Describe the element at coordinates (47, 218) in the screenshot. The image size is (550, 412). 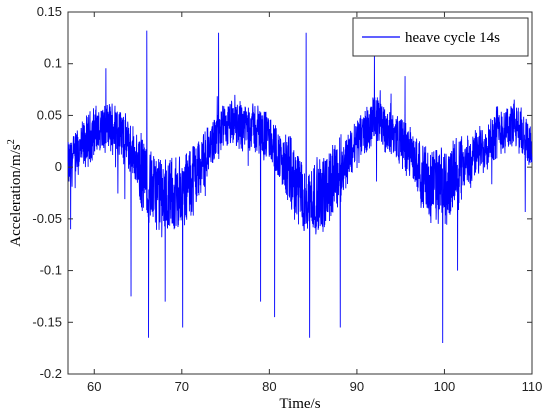
I see `y-tick-label: -0.05` at that location.